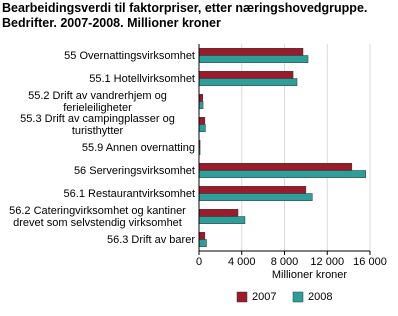 This screenshot has height=316, width=398. What do you see at coordinates (129, 193) in the screenshot?
I see `category-text: 56.1 Restaurantvirksomhet` at bounding box center [129, 193].